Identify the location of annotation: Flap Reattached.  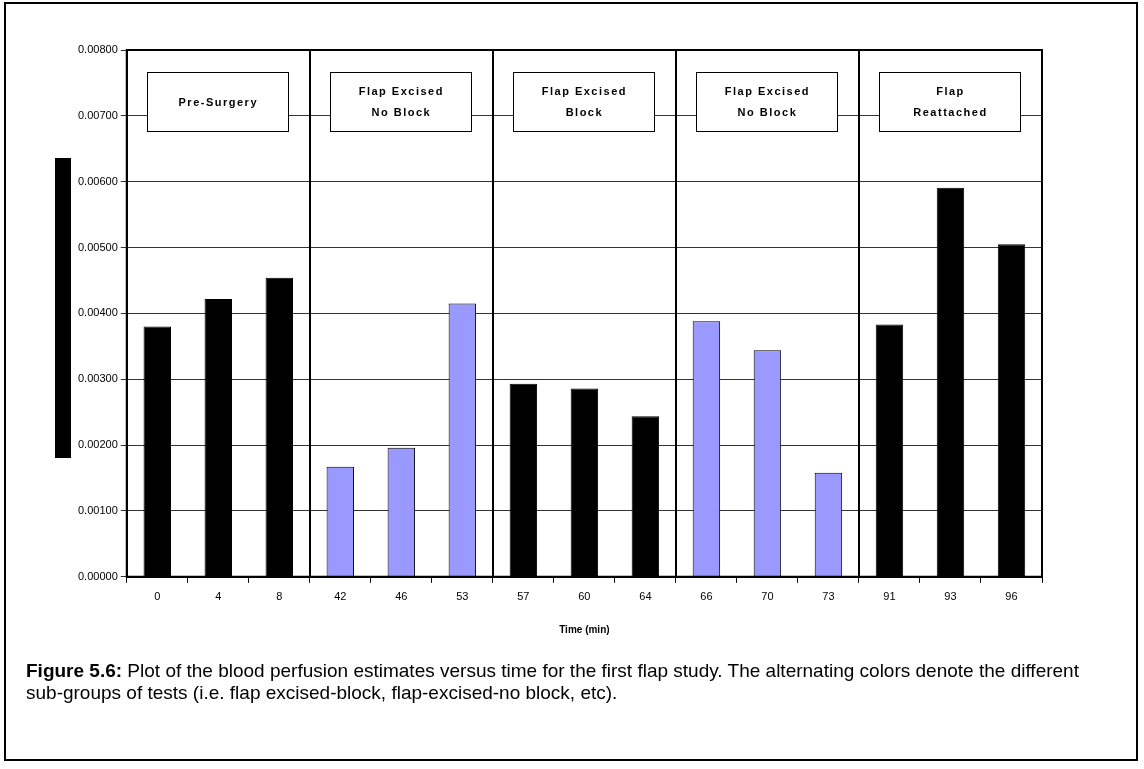
(950, 102).